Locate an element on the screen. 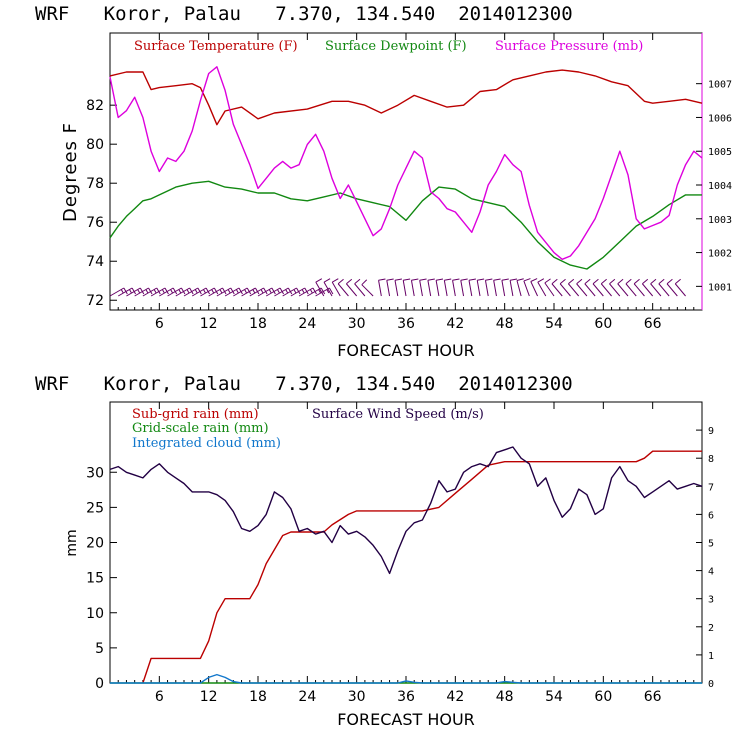  y2-tick-label: 7 is located at coordinates (711, 487).